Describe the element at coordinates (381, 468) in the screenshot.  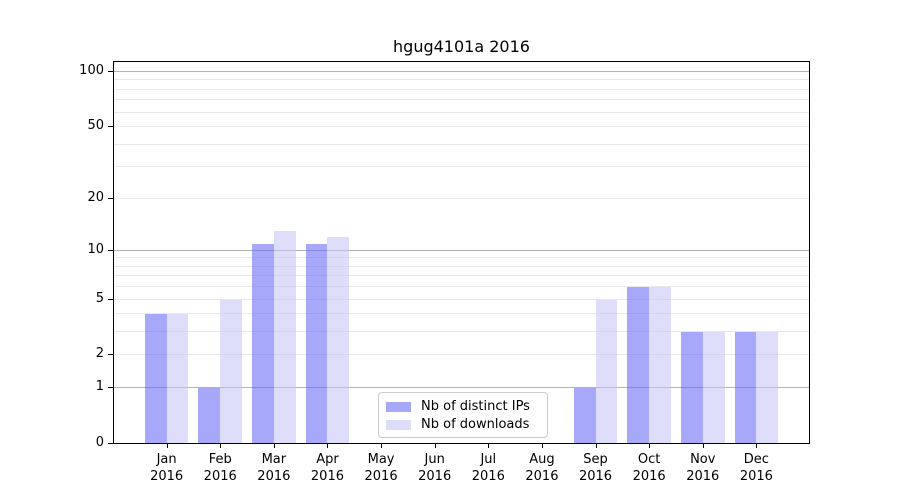
I see `x-tick-label-may: May 2016` at that location.